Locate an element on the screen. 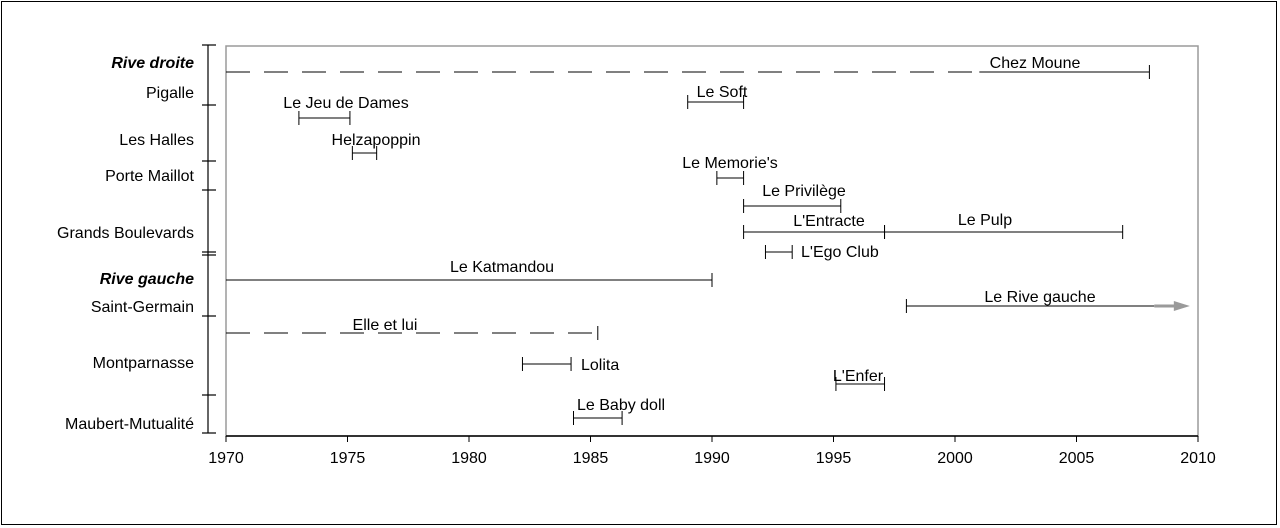 The height and width of the screenshot is (528, 1280). x-tick-label-1990: 1990 is located at coordinates (712, 458).